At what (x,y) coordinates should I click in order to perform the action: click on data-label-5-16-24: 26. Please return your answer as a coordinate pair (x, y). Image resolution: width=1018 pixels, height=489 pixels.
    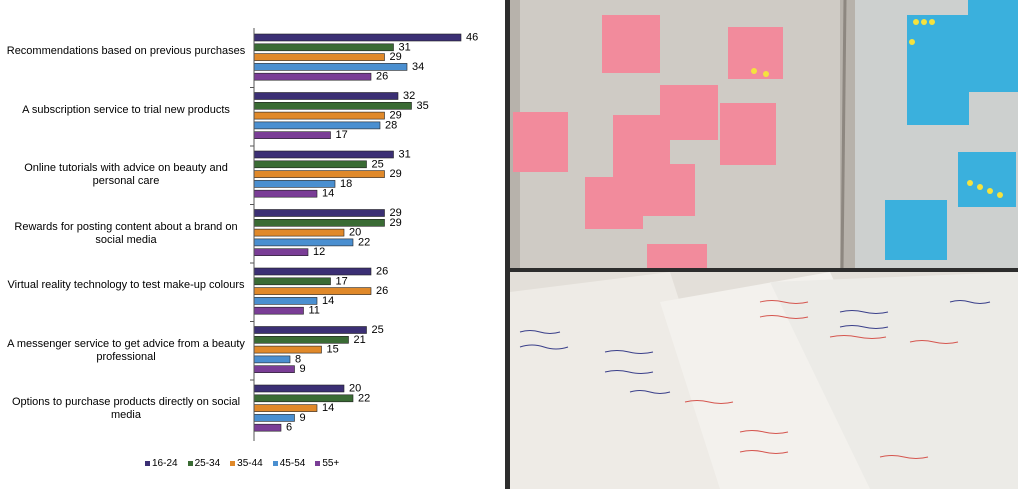
    Looking at the image, I should click on (382, 272).